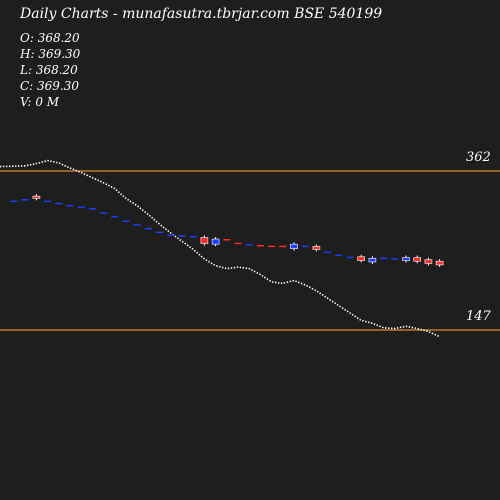  I want to click on close-value: C: 369.30, so click(50, 86).